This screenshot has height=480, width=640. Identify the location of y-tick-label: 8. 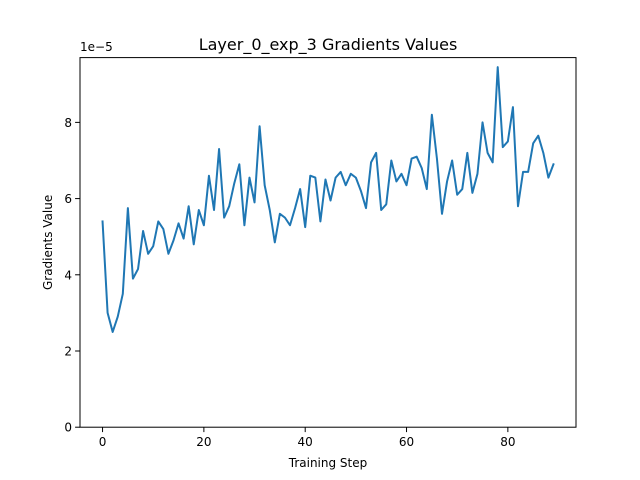
(68, 123).